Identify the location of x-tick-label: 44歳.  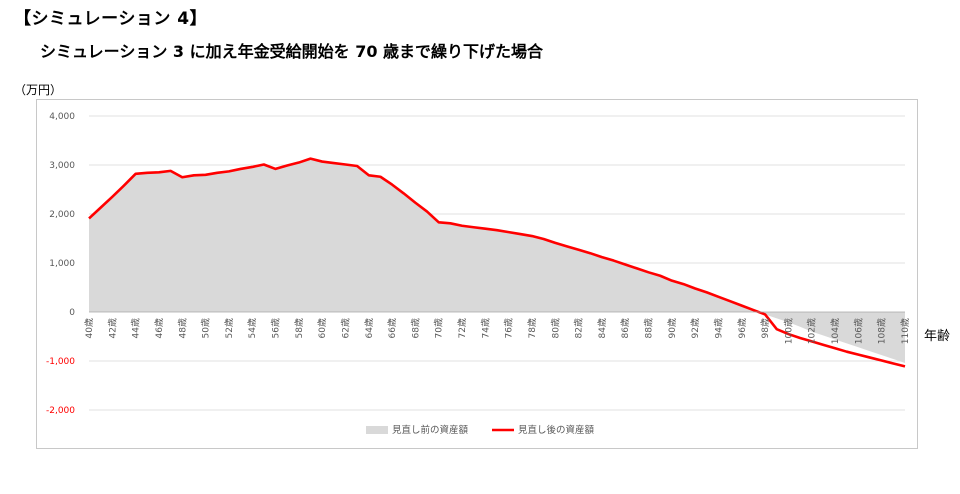
(136, 328).